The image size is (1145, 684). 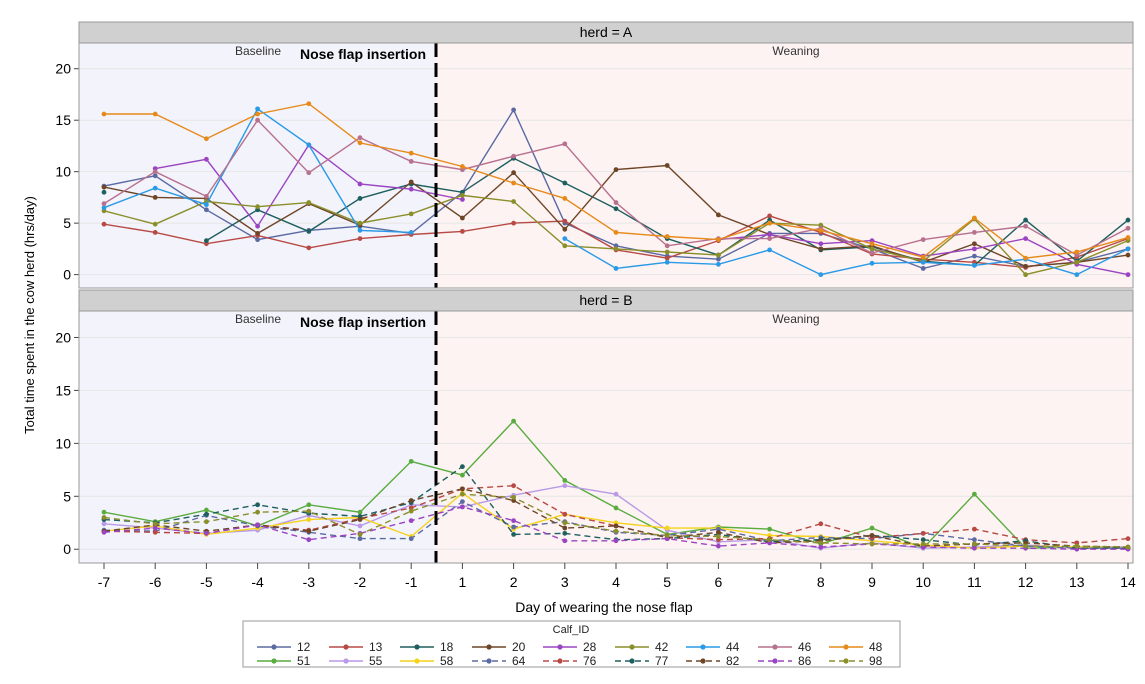 What do you see at coordinates (604, 607) in the screenshot?
I see `x-axis-label: Day of wearing the nose flap` at bounding box center [604, 607].